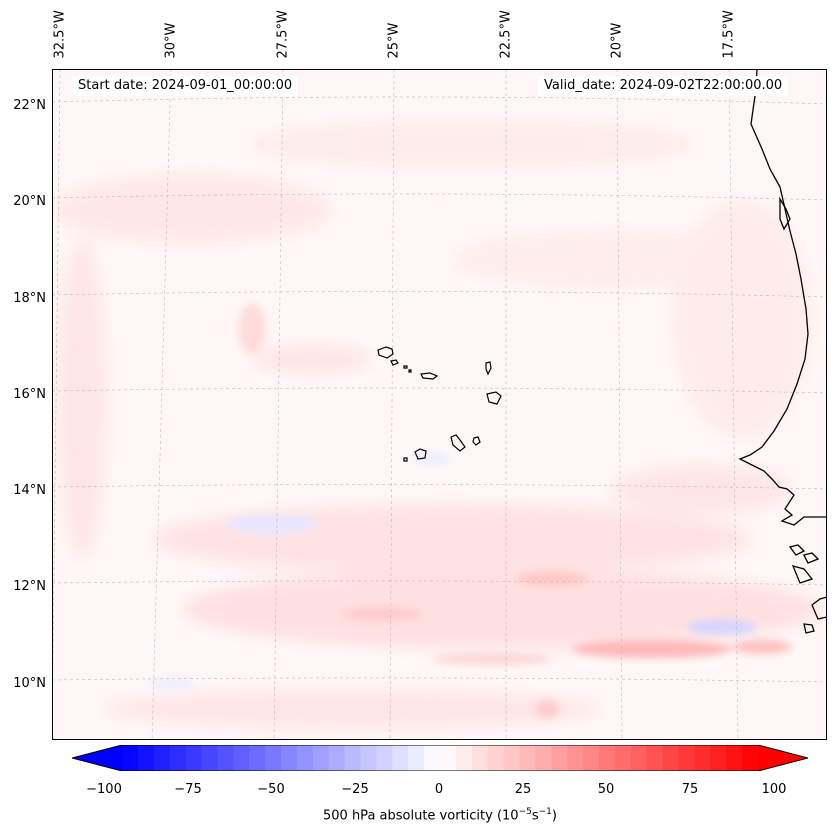 Image resolution: width=837 pixels, height=839 pixels. What do you see at coordinates (29, 683) in the screenshot?
I see `lat-label-10n: 10°N` at bounding box center [29, 683].